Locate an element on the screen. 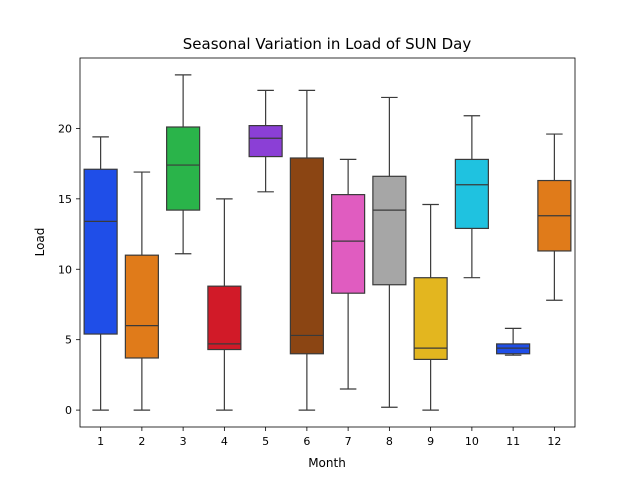 The image size is (640, 480). x-tick-label: 5 is located at coordinates (265, 441).